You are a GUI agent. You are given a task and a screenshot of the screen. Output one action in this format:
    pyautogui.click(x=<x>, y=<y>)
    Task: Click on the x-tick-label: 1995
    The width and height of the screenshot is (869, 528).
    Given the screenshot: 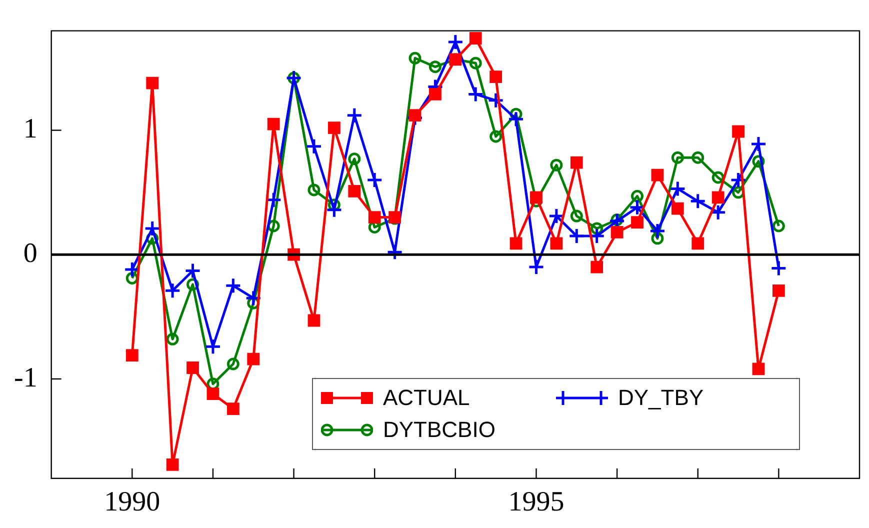 What is the action you would take?
    pyautogui.click(x=536, y=502)
    